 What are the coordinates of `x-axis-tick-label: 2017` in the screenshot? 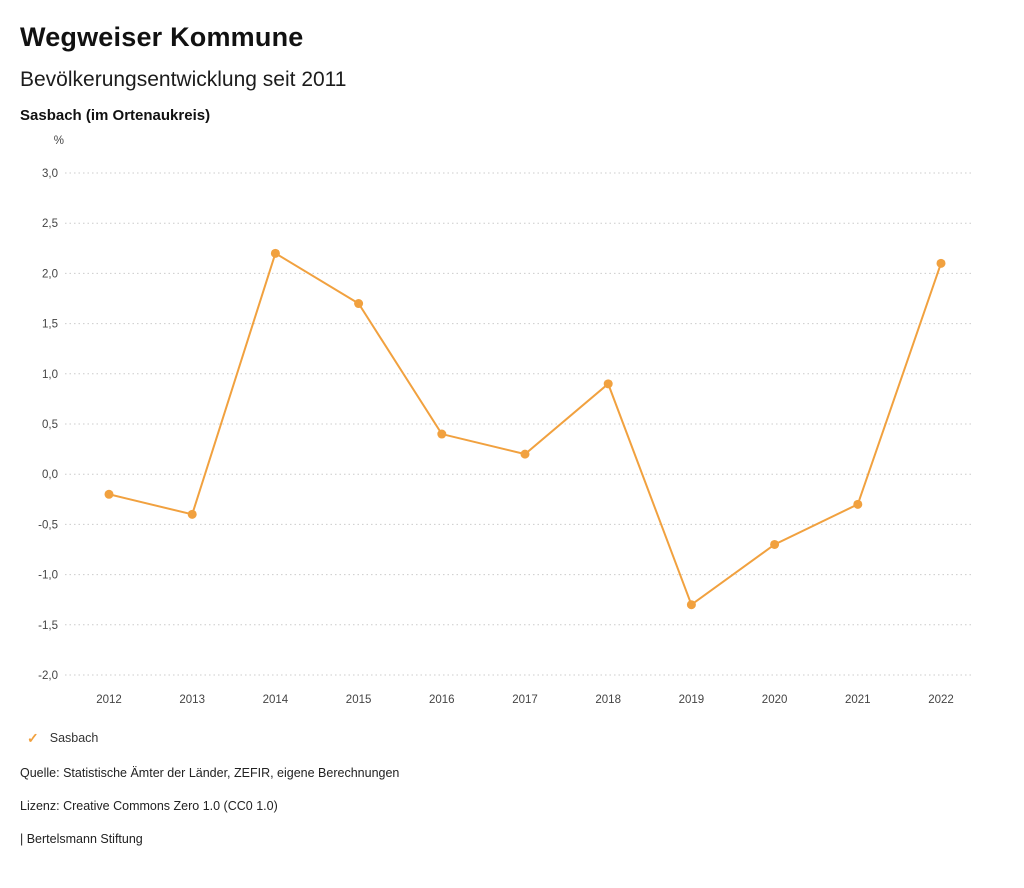 It's located at (525, 700).